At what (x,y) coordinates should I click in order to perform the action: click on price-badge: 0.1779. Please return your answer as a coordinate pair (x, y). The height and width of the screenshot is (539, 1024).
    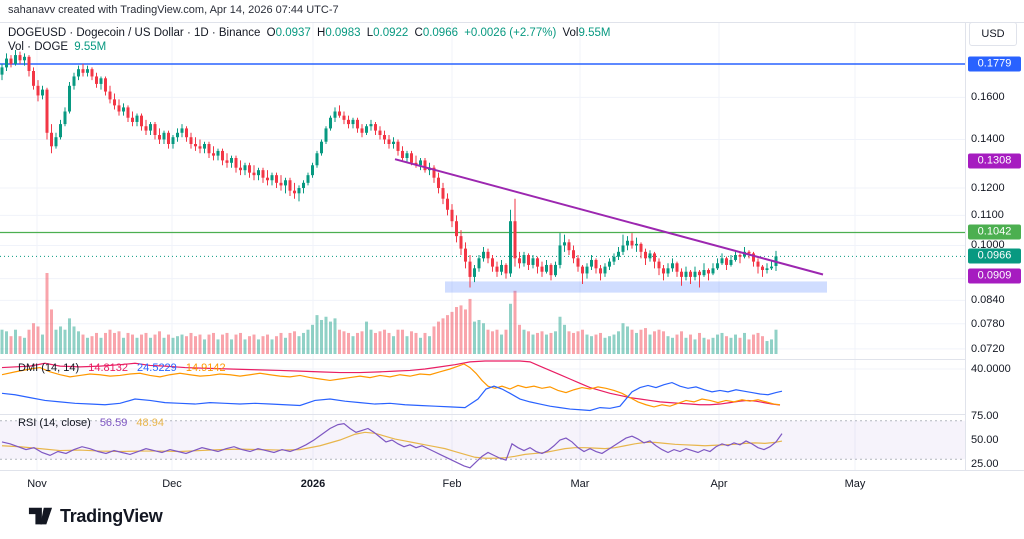
    Looking at the image, I should click on (994, 64).